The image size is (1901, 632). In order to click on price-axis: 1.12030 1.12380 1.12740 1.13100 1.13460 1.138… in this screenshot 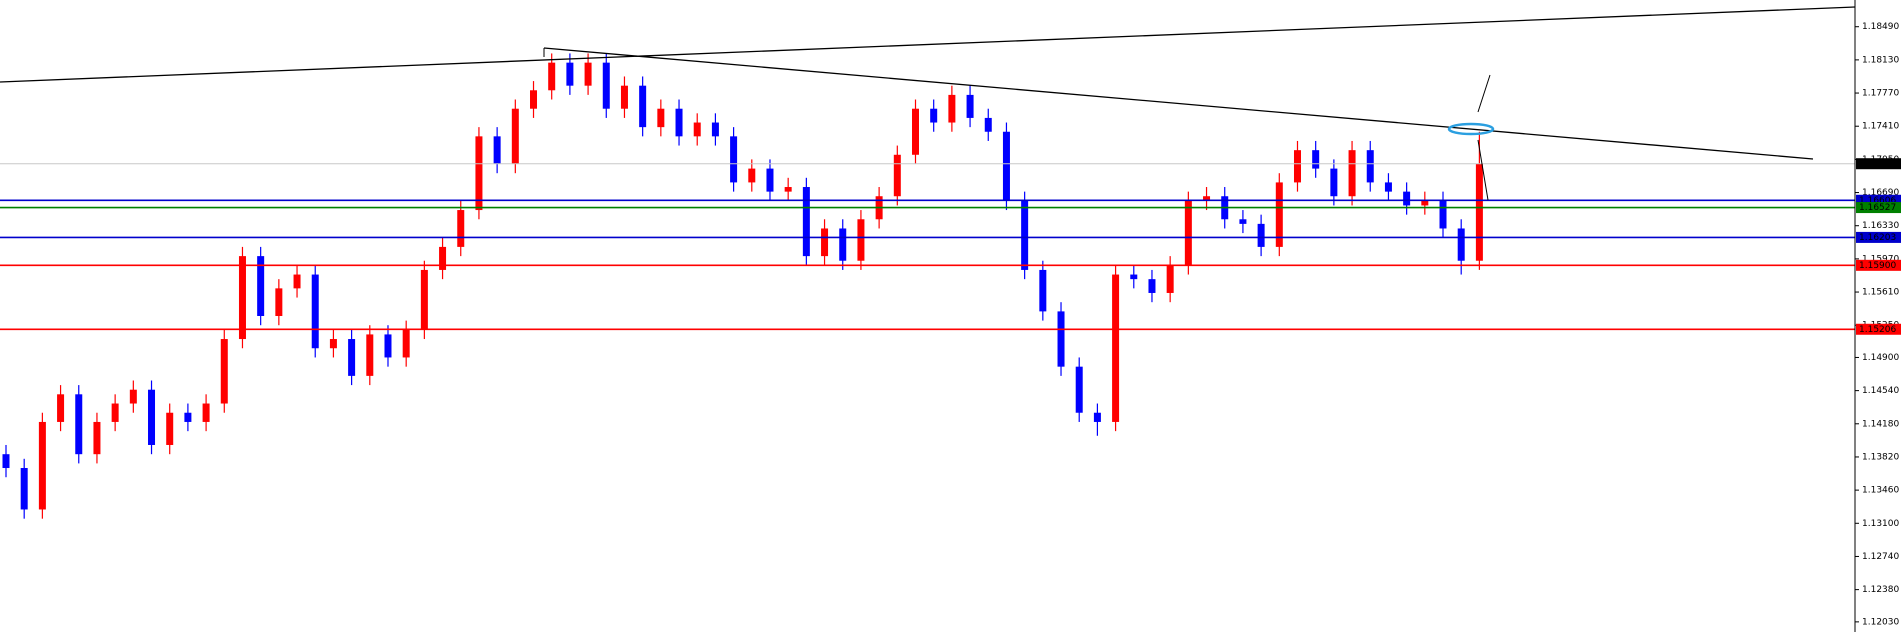, I will do `click(1878, 324)`.